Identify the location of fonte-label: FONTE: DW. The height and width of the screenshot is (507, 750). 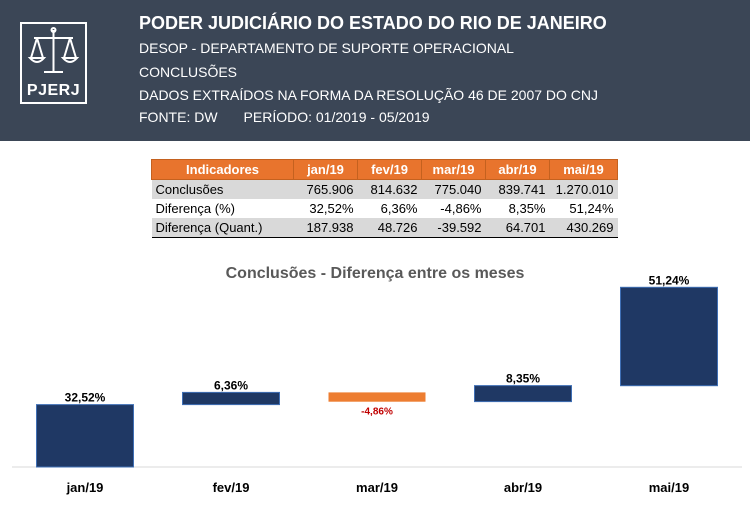
(178, 117).